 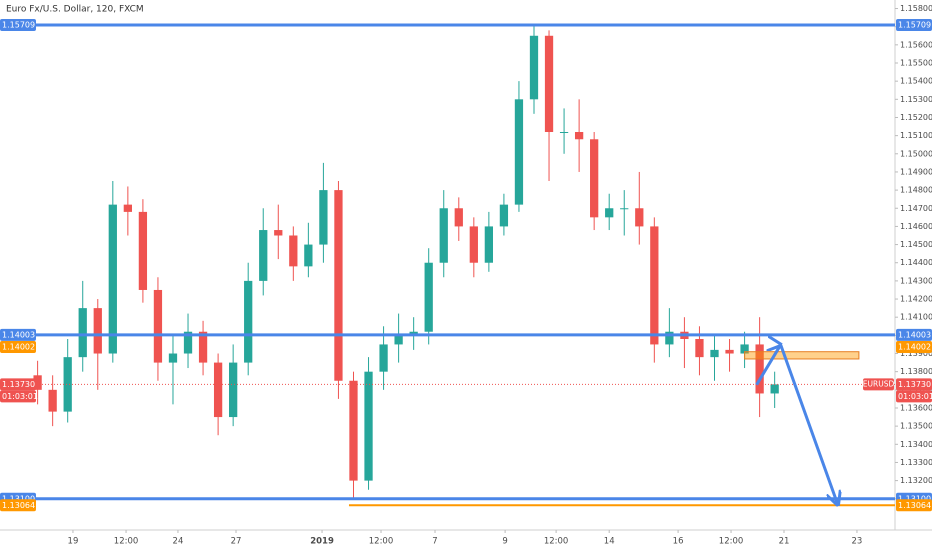 What do you see at coordinates (916, 44) in the screenshot?
I see `y-tick-label: 1.15600` at bounding box center [916, 44].